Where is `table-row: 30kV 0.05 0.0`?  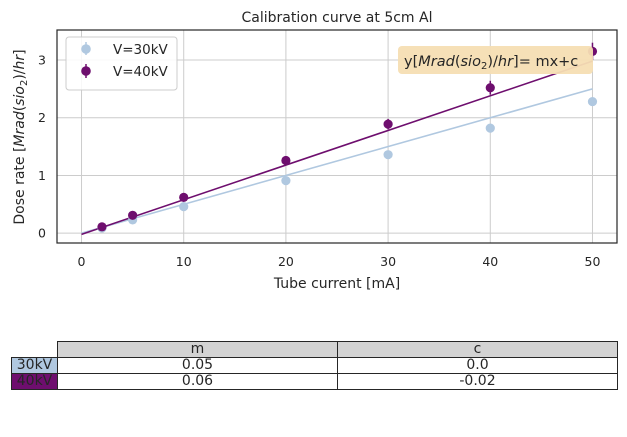 table-row: 30kV 0.05 0.0 is located at coordinates (314, 365).